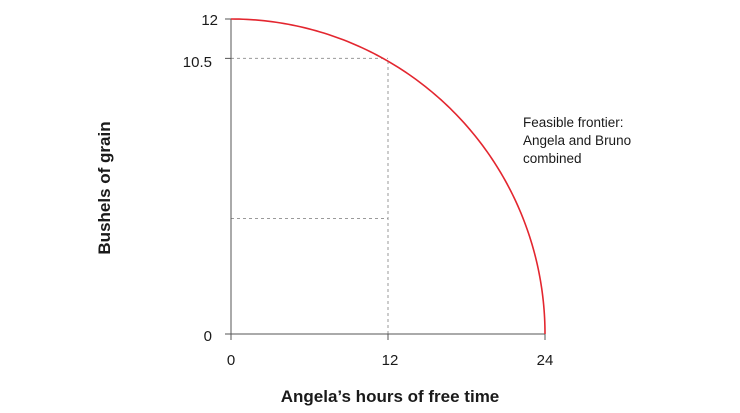  Describe the element at coordinates (545, 360) in the screenshot. I see `x-tick-label-24: 24` at that location.